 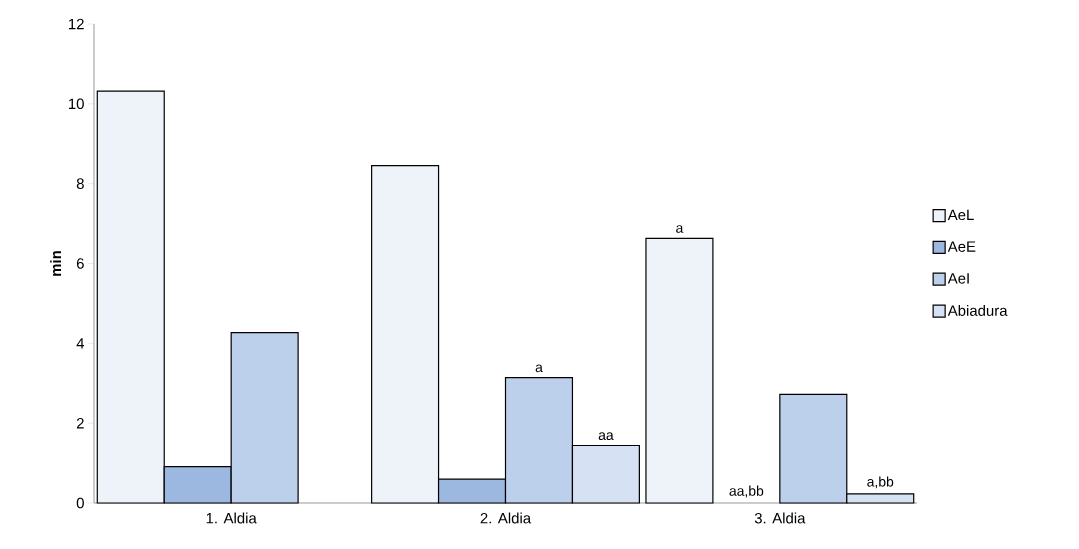 What do you see at coordinates (80, 503) in the screenshot?
I see `y-tick-label: 0` at bounding box center [80, 503].